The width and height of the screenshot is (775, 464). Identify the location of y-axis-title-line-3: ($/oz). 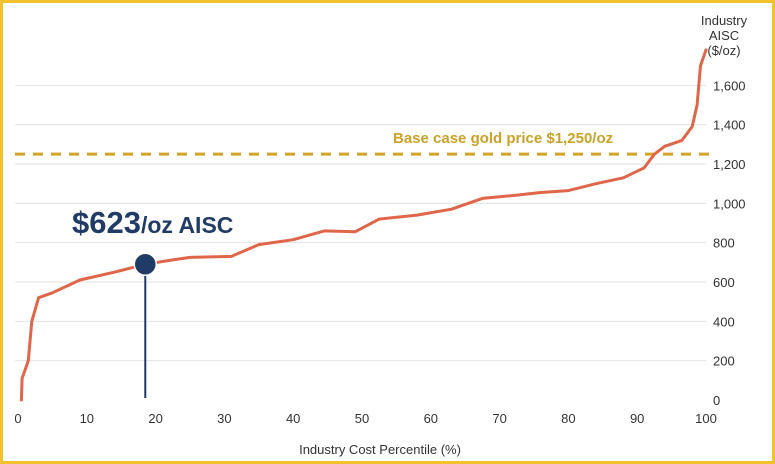
(723, 50).